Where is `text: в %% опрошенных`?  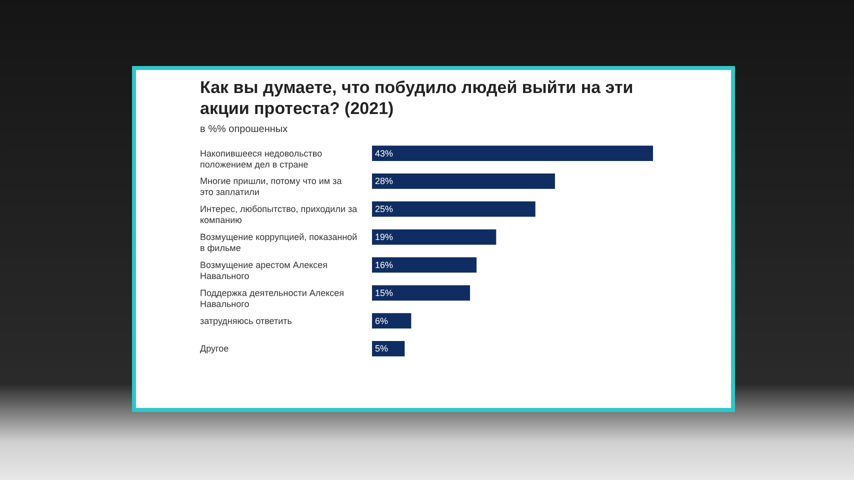
text: в %% опрошенных is located at coordinates (244, 129).